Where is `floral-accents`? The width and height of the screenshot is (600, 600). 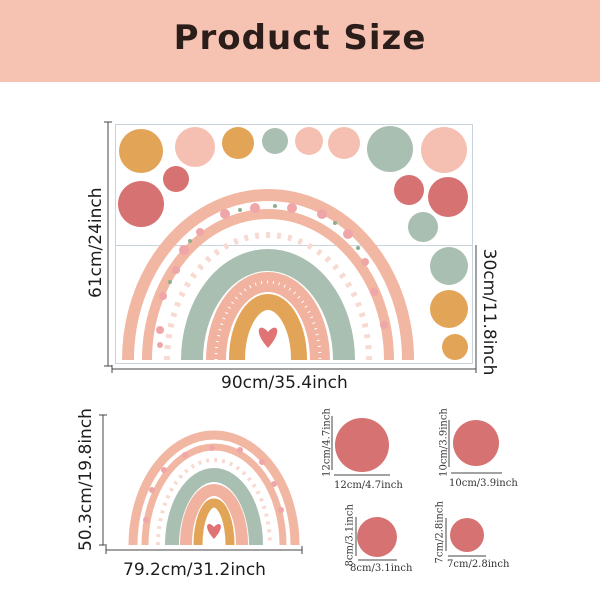 floral-accents is located at coordinates (272, 275).